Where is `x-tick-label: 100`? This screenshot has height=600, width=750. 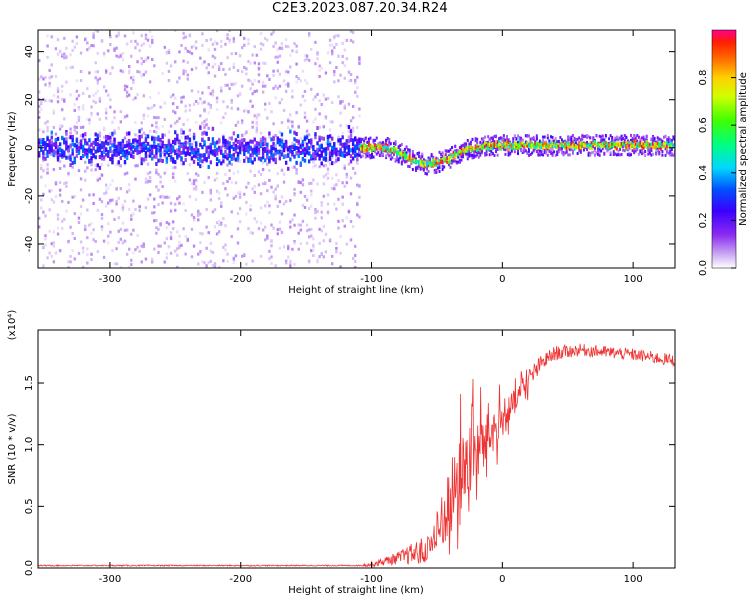 x-tick-label: 100 is located at coordinates (633, 579).